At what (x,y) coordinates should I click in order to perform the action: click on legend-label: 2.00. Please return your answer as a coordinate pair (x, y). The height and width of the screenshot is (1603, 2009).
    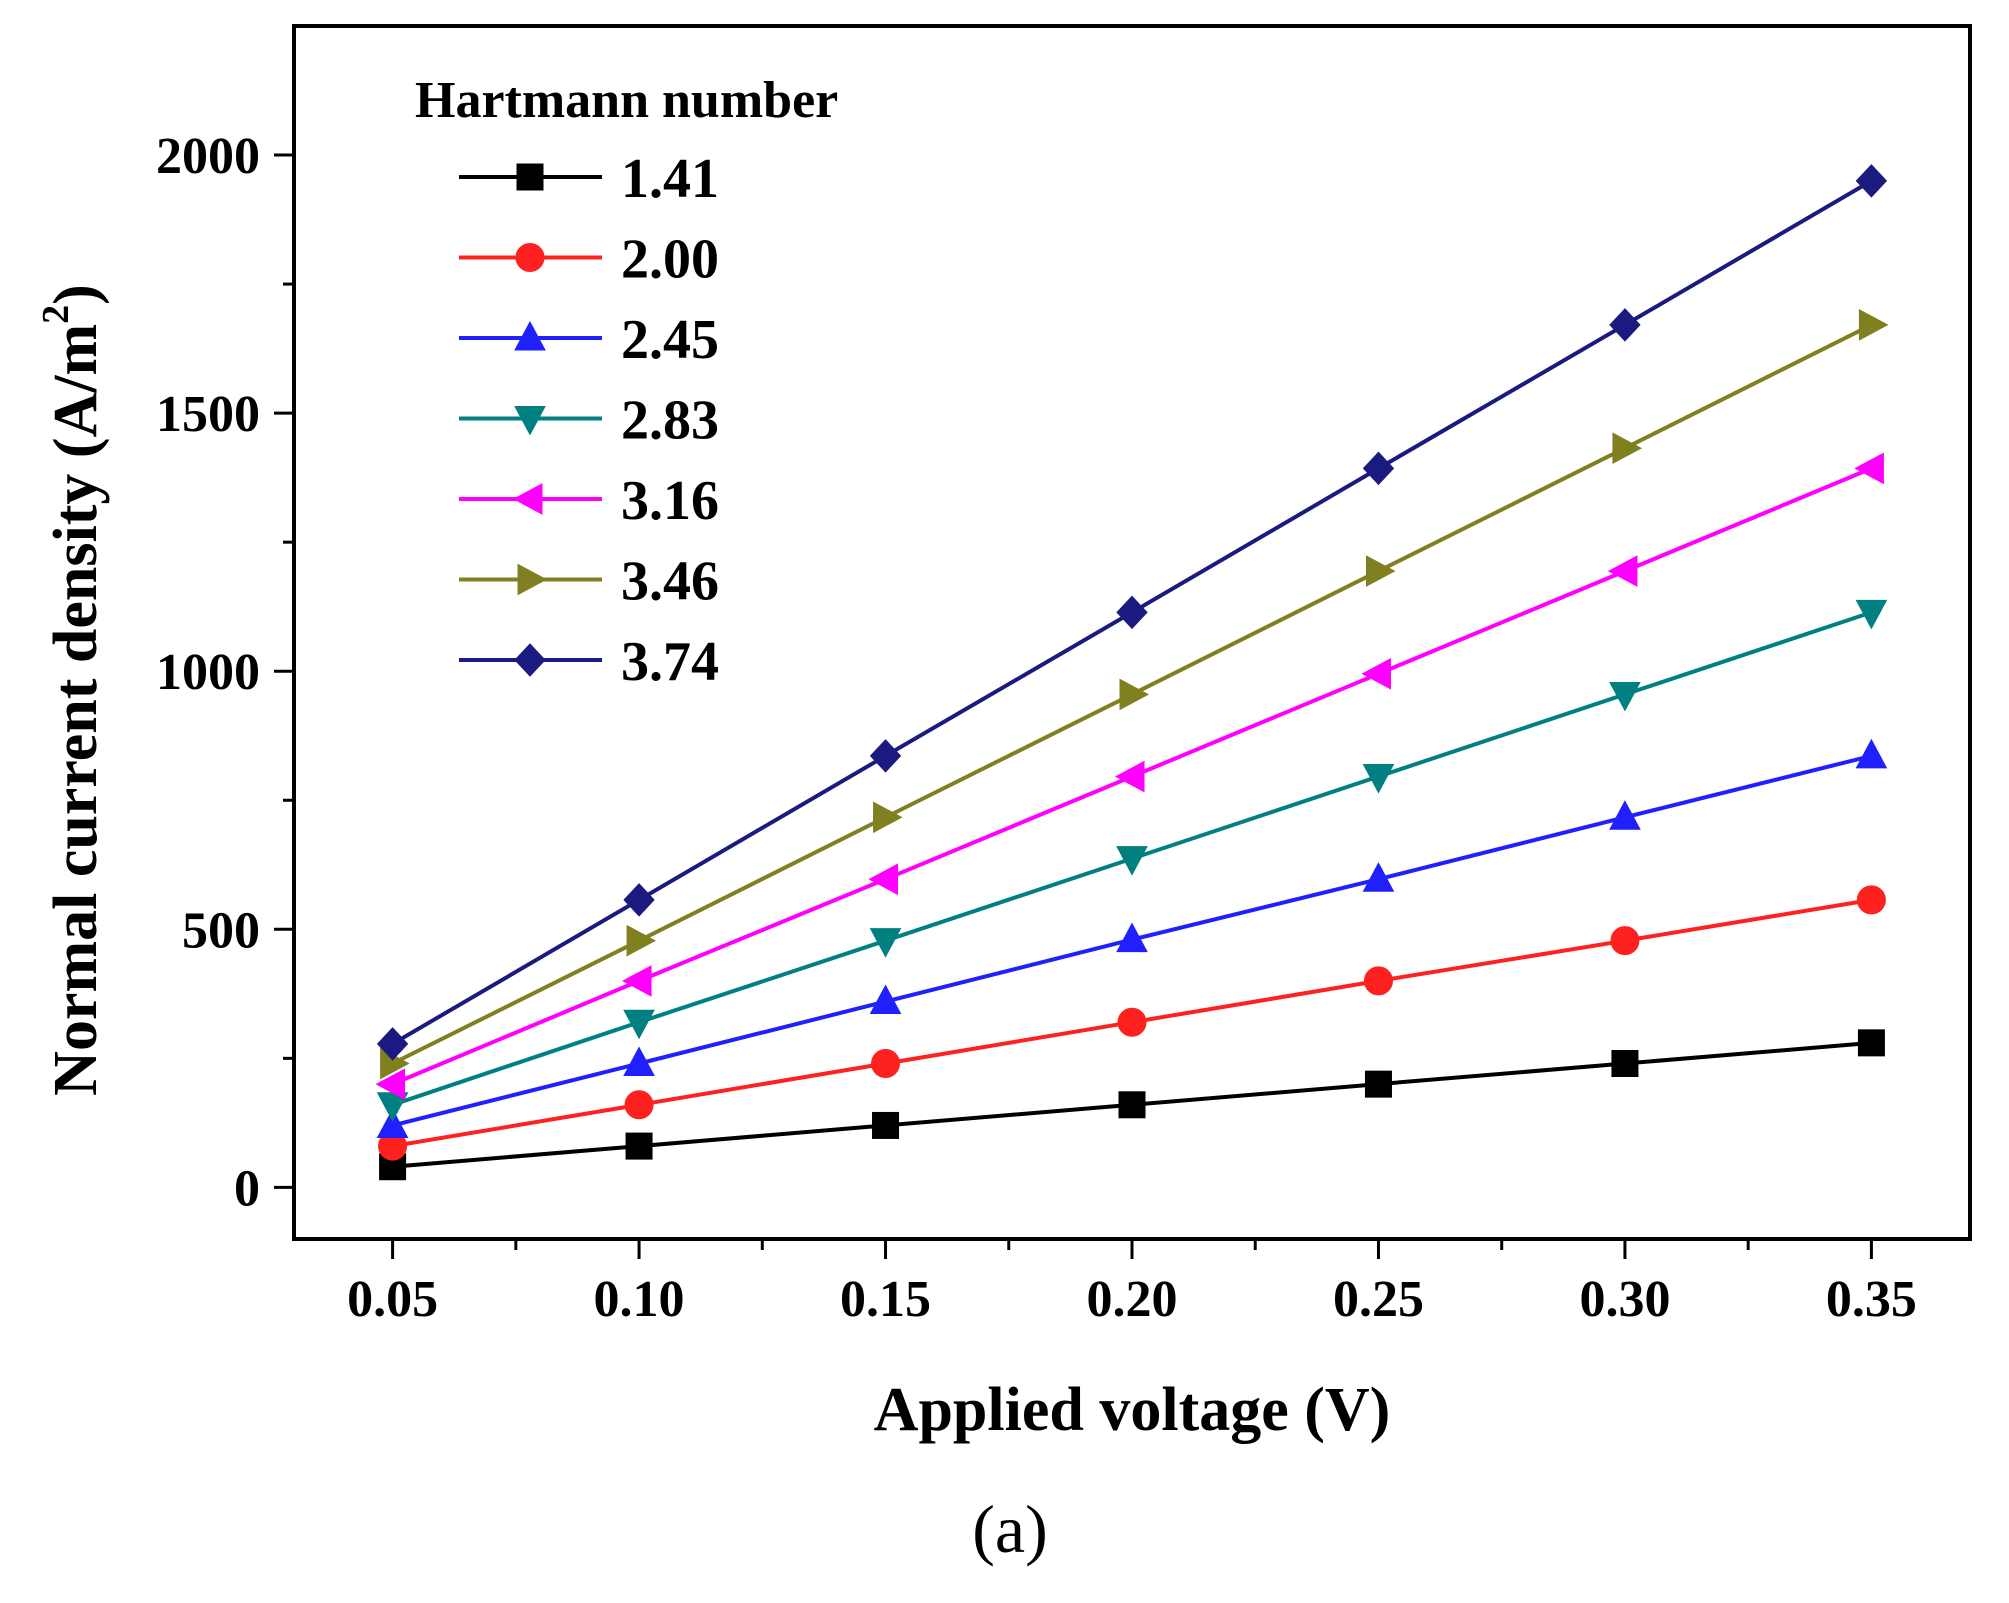
    Looking at the image, I should click on (670, 260).